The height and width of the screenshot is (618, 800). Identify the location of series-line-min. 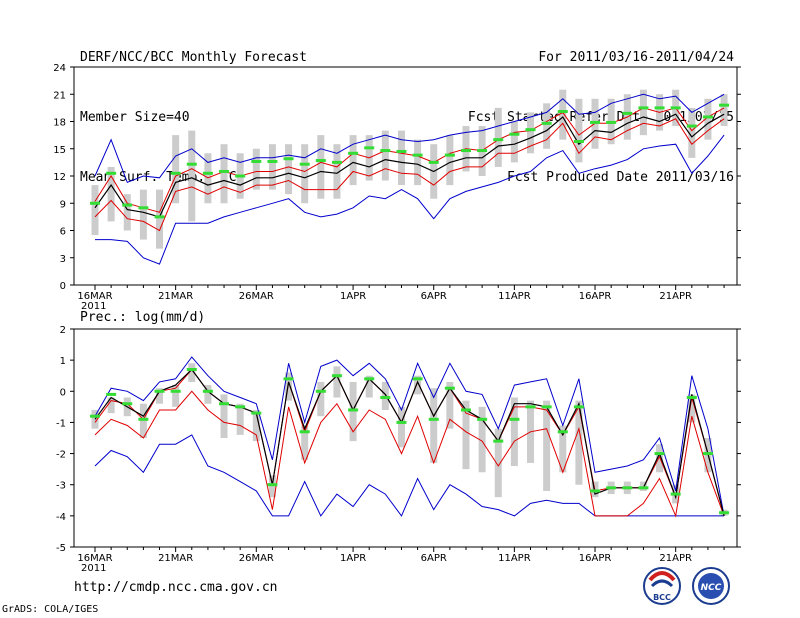
(409, 475).